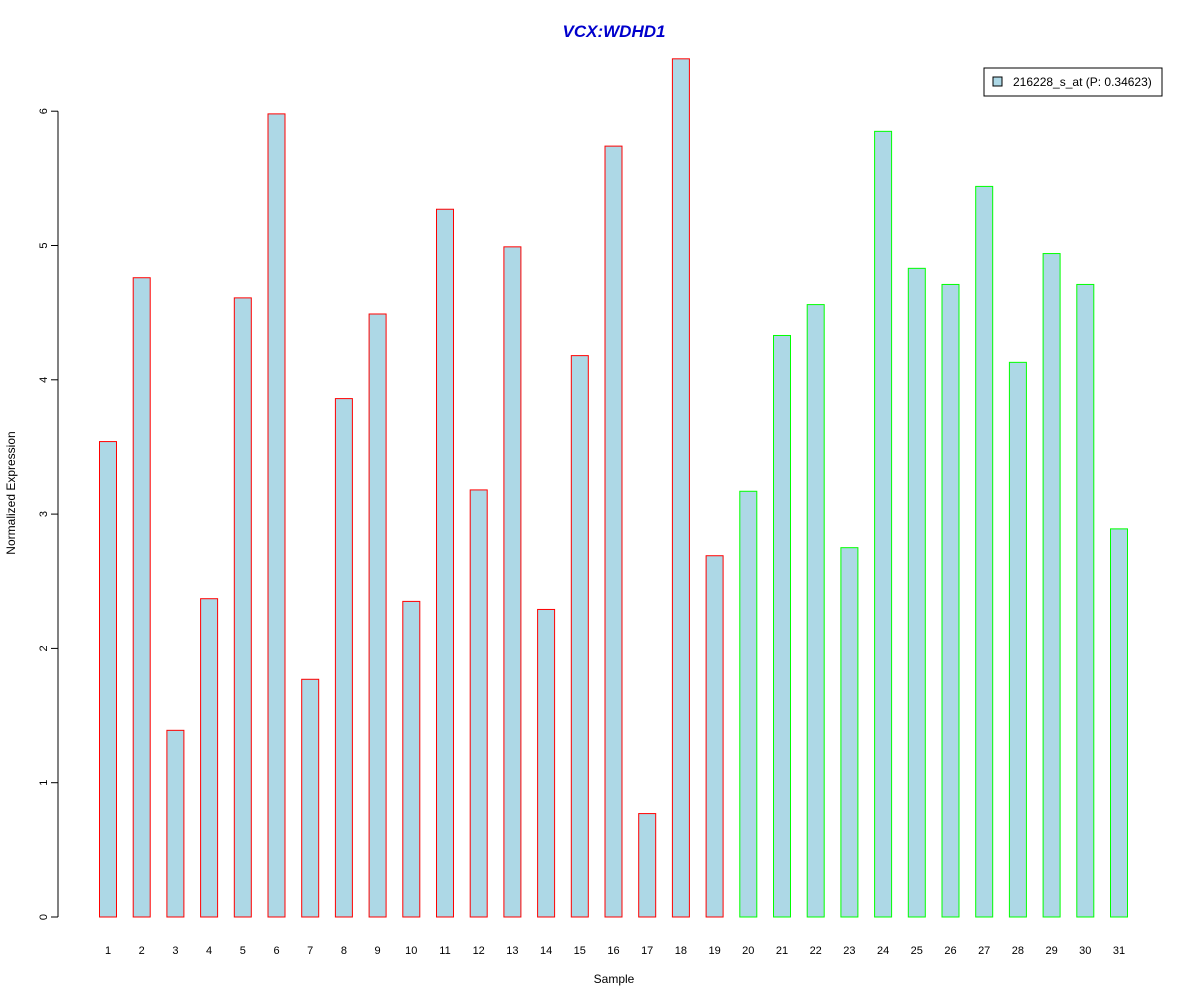 The width and height of the screenshot is (1200, 1000). Describe the element at coordinates (1018, 951) in the screenshot. I see `x-tick-label: 28` at that location.